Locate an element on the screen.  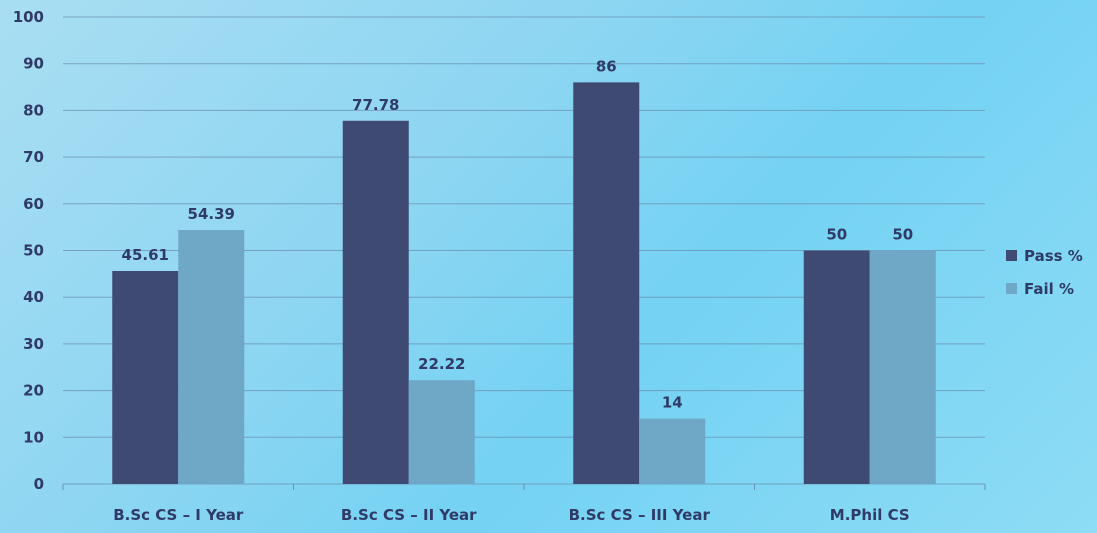
data-label: 45.61 is located at coordinates (145, 255).